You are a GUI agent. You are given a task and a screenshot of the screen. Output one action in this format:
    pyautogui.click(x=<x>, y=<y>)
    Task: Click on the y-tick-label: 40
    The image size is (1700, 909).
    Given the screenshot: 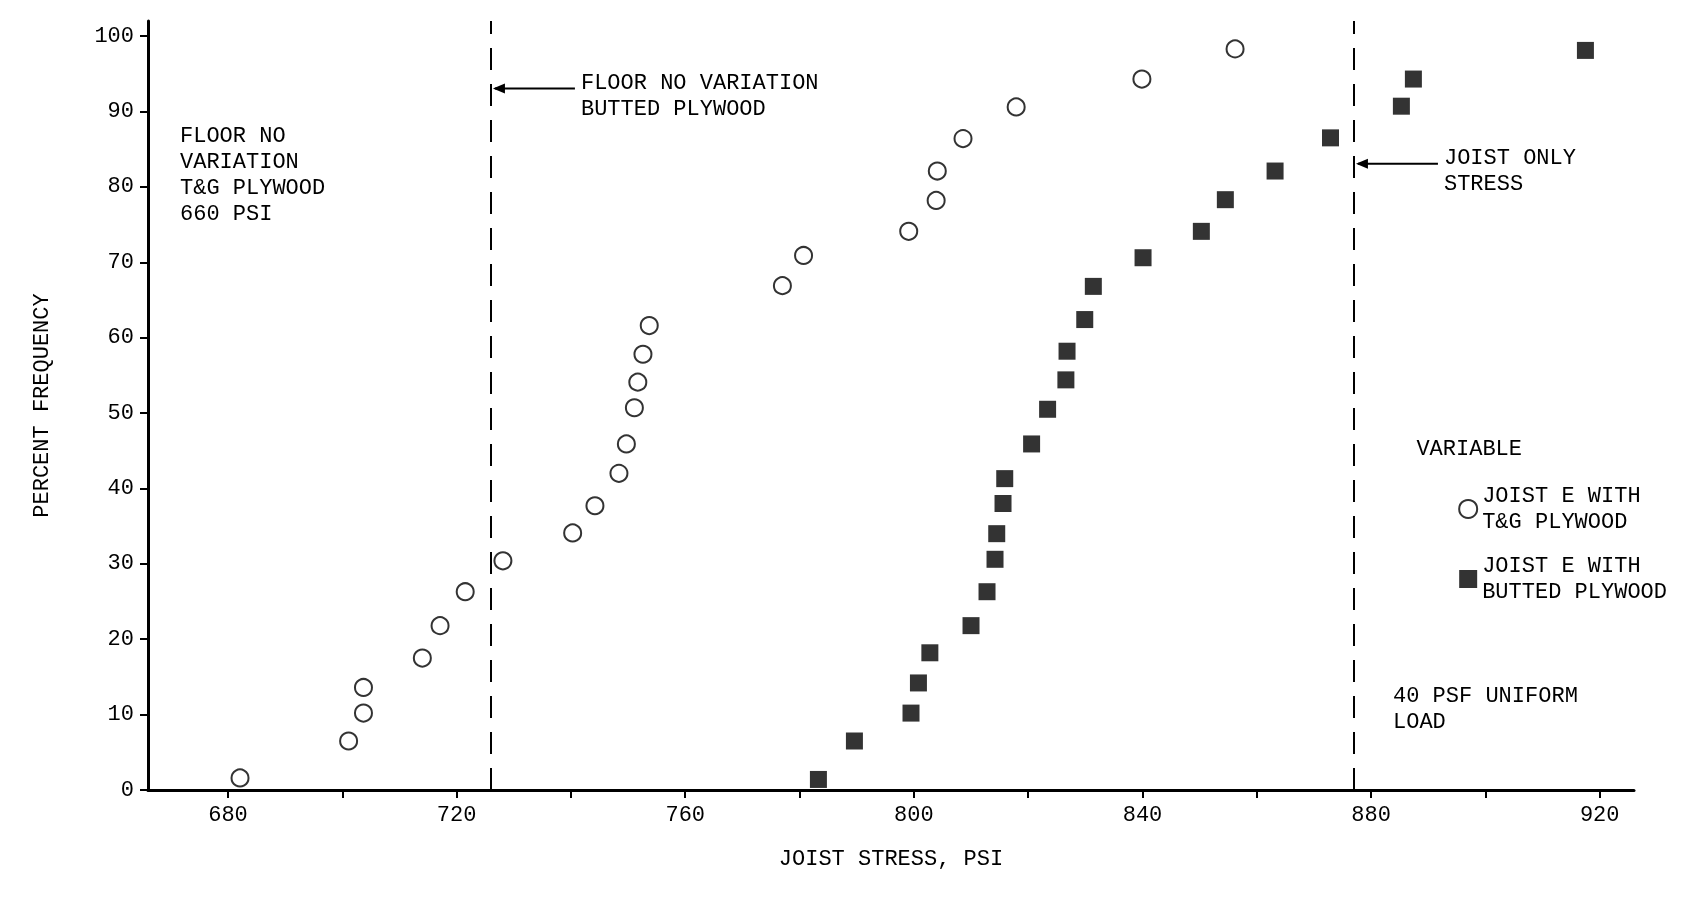 What is the action you would take?
    pyautogui.click(x=120, y=488)
    